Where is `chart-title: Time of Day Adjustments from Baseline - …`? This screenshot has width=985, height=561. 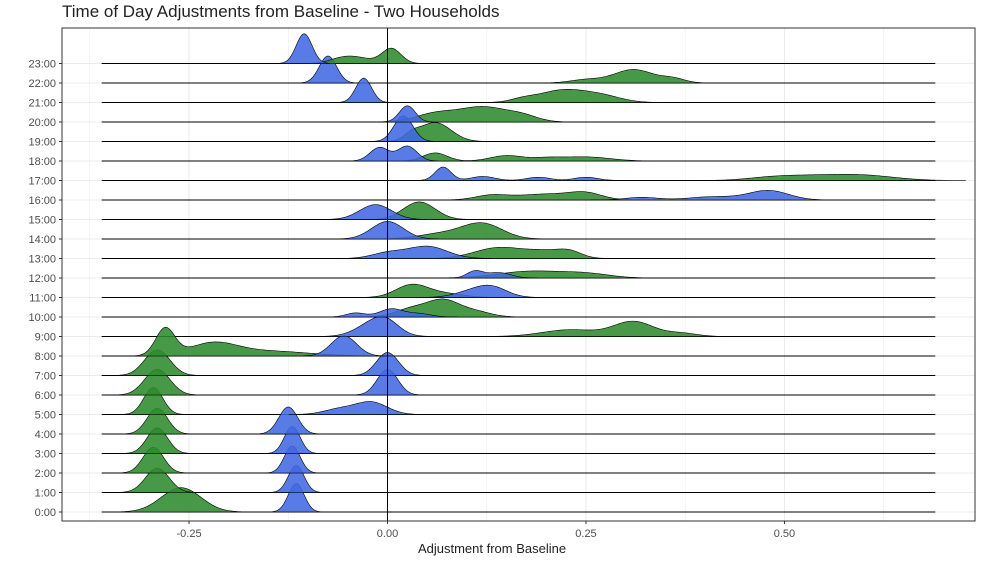
chart-title: Time of Day Adjustments from Baseline - … is located at coordinates (281, 11).